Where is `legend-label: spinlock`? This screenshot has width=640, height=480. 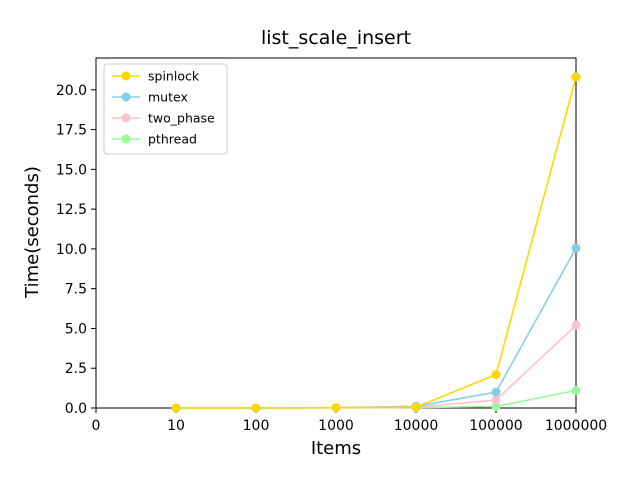
legend-label: spinlock is located at coordinates (174, 76).